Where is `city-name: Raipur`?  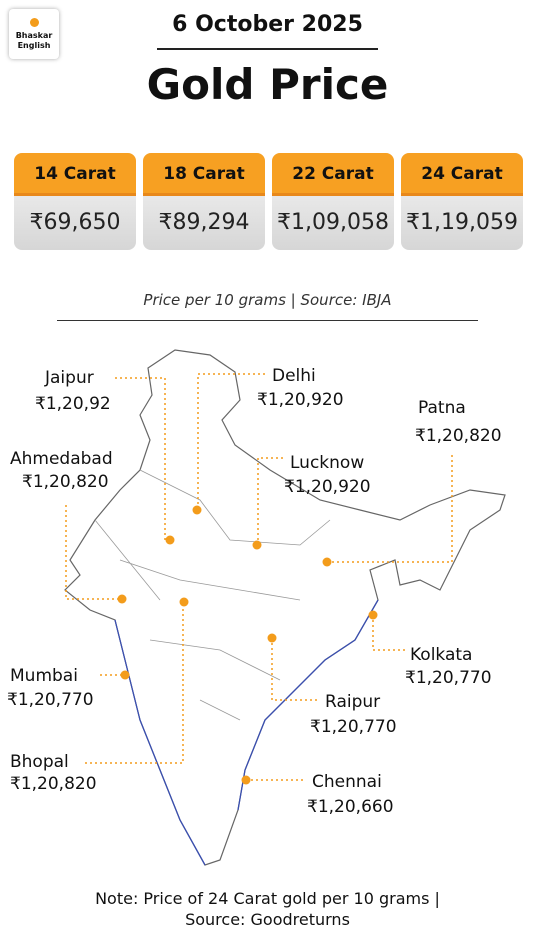 city-name: Raipur is located at coordinates (353, 702).